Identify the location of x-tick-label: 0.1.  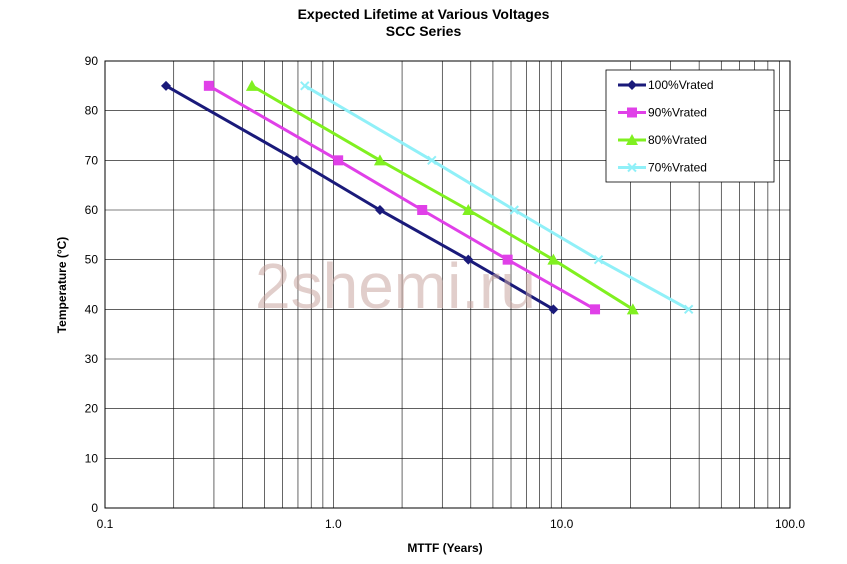
(105, 524).